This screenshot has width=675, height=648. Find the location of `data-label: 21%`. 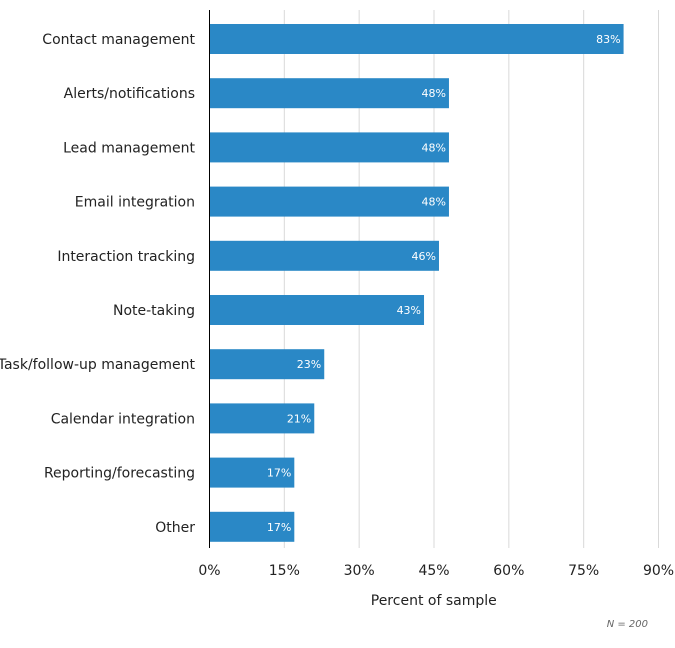

data-label: 21% is located at coordinates (299, 418).